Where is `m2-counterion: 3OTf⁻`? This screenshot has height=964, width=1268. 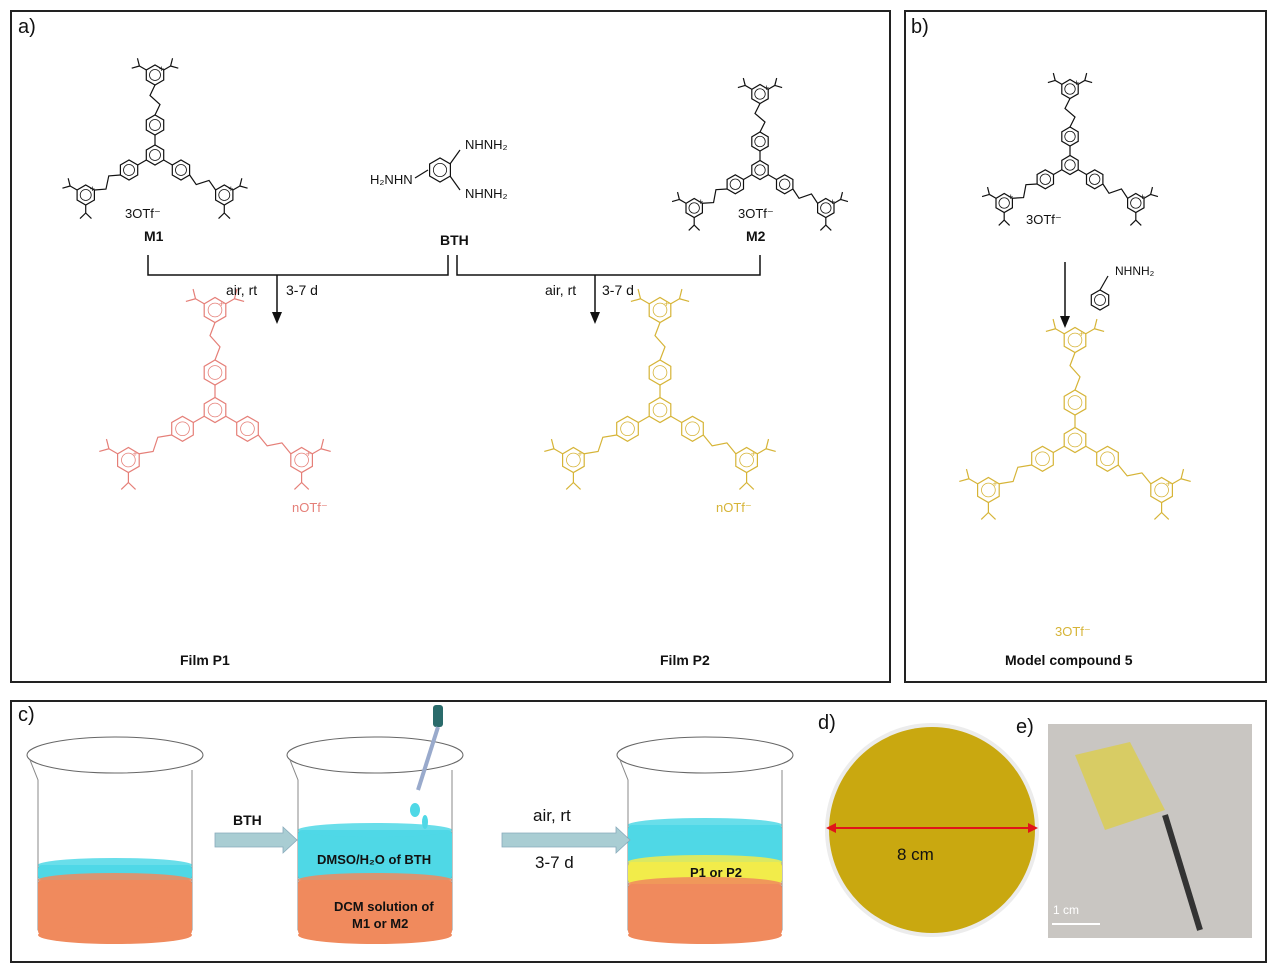 m2-counterion: 3OTf⁻ is located at coordinates (756, 213).